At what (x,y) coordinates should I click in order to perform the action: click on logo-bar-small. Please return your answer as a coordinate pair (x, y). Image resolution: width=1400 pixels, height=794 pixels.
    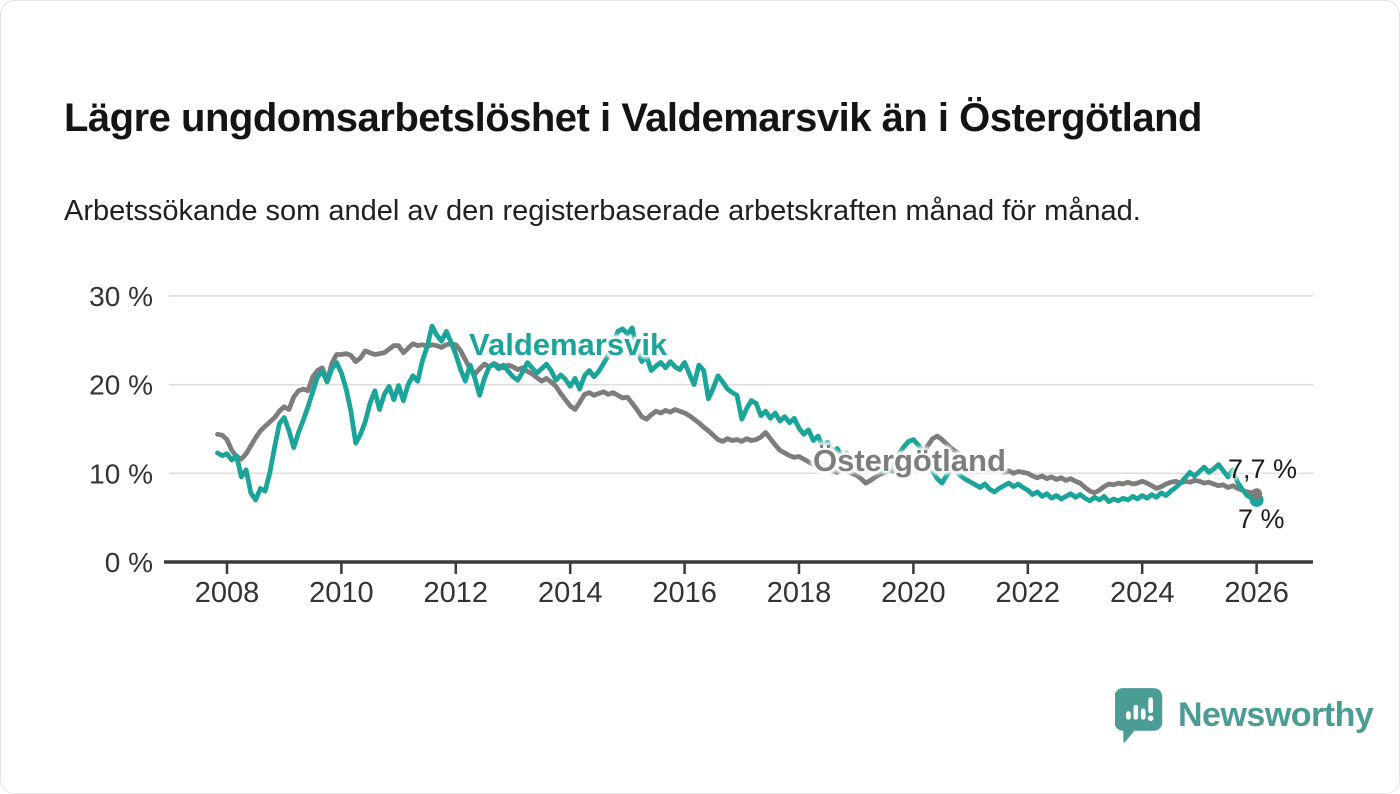
    Looking at the image, I should click on (1128, 715).